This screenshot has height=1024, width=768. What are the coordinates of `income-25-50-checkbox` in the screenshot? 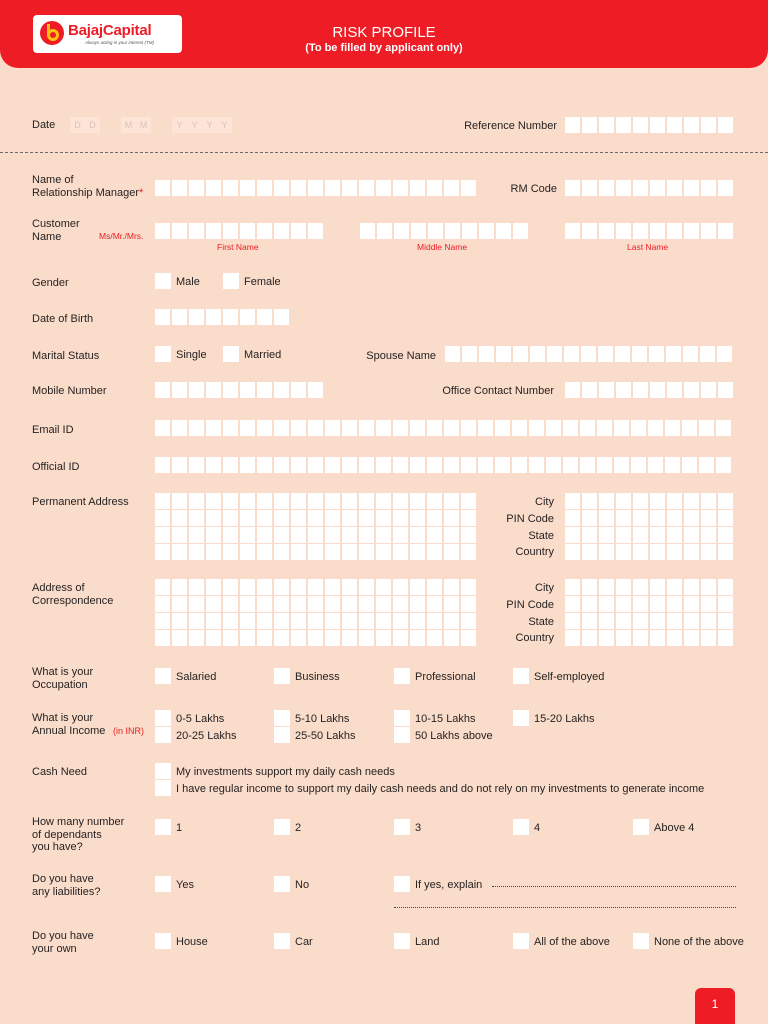 It's located at (282, 735).